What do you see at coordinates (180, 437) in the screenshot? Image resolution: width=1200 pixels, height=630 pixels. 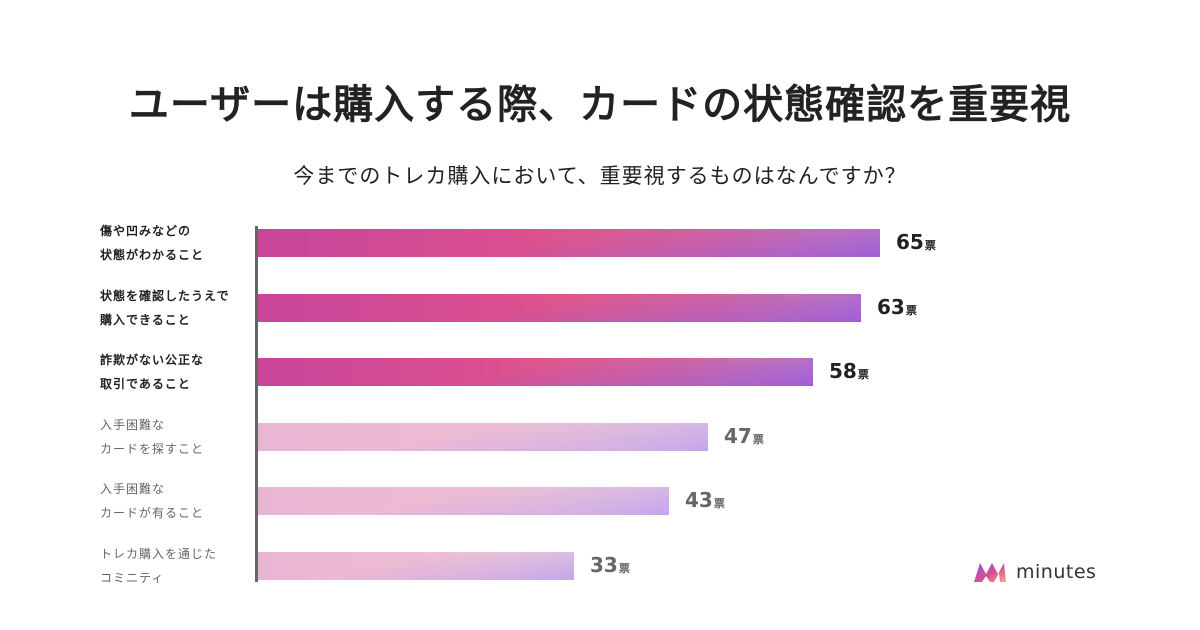 I see `category-label: 入手困難なカードを探すこと` at bounding box center [180, 437].